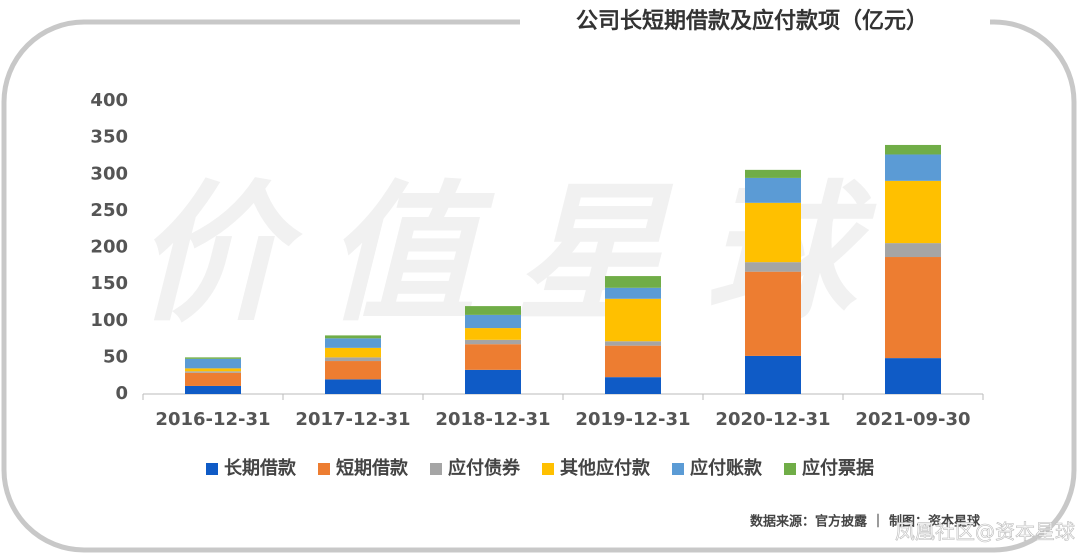 The height and width of the screenshot is (558, 1080). I want to click on legend-label: 其他应付款, so click(605, 468).